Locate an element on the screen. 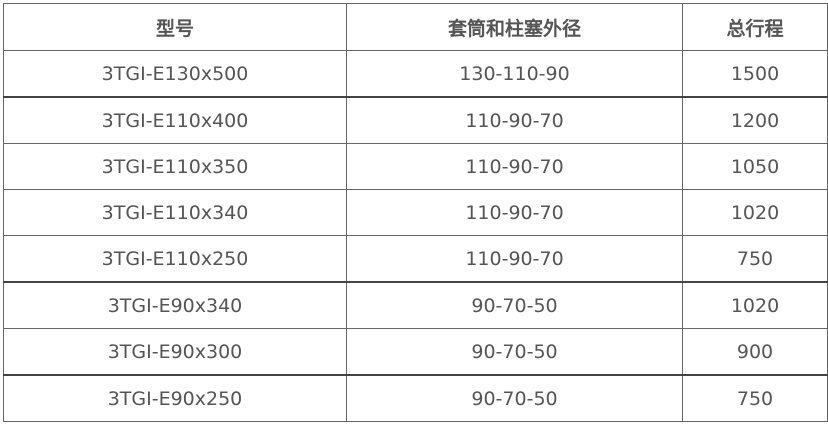 The height and width of the screenshot is (426, 828). model-cell: 3TGI-E110x340 is located at coordinates (175, 212).